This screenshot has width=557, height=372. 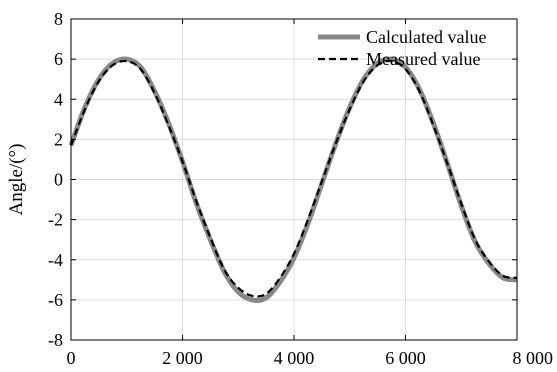 What do you see at coordinates (55, 300) in the screenshot?
I see `y-tick-label: -6` at bounding box center [55, 300].